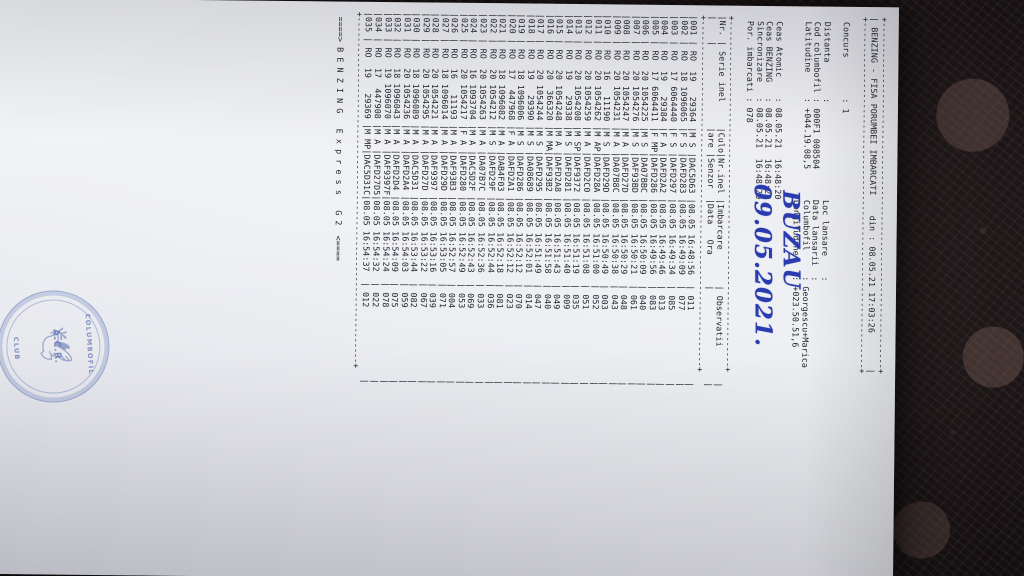 The image size is (1024, 576). Describe the element at coordinates (791, 240) in the screenshot. I see `handwritten-concurs-name: BUZAU` at that location.